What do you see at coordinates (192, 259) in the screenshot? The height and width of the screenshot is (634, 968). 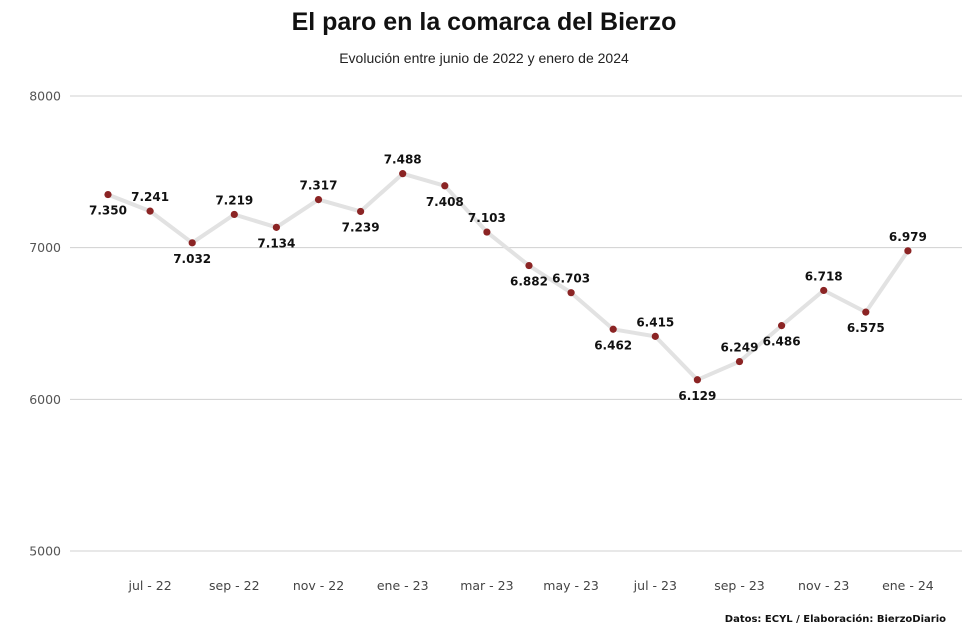 I see `data-label: 7.032` at bounding box center [192, 259].